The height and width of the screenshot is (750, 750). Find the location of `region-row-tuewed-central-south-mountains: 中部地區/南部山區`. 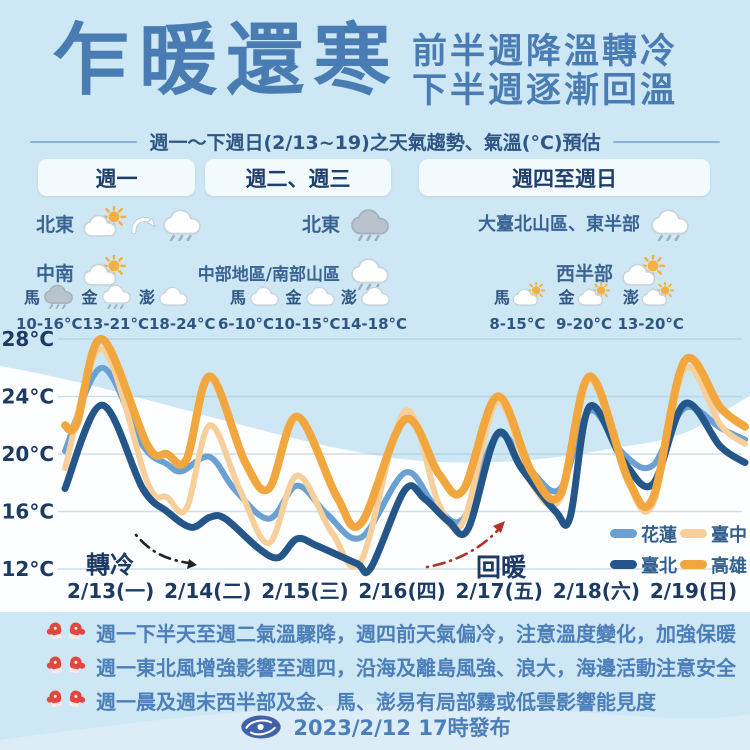

region-row-tuewed-central-south-mountains: 中部地區/南部山區 is located at coordinates (287, 272).